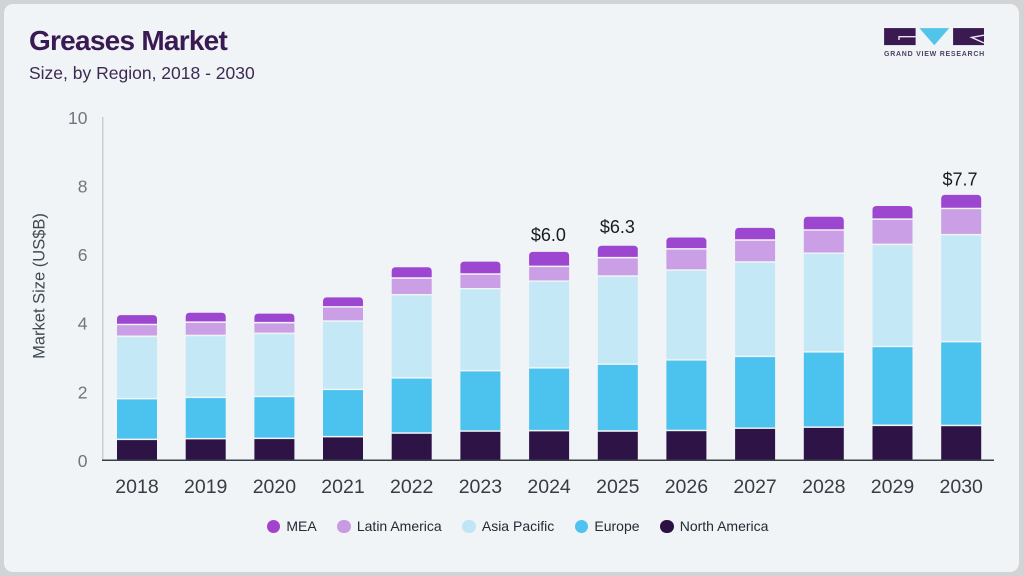 Image resolution: width=1024 pixels, height=576 pixels. I want to click on svg-text: 2021, so click(342, 487).